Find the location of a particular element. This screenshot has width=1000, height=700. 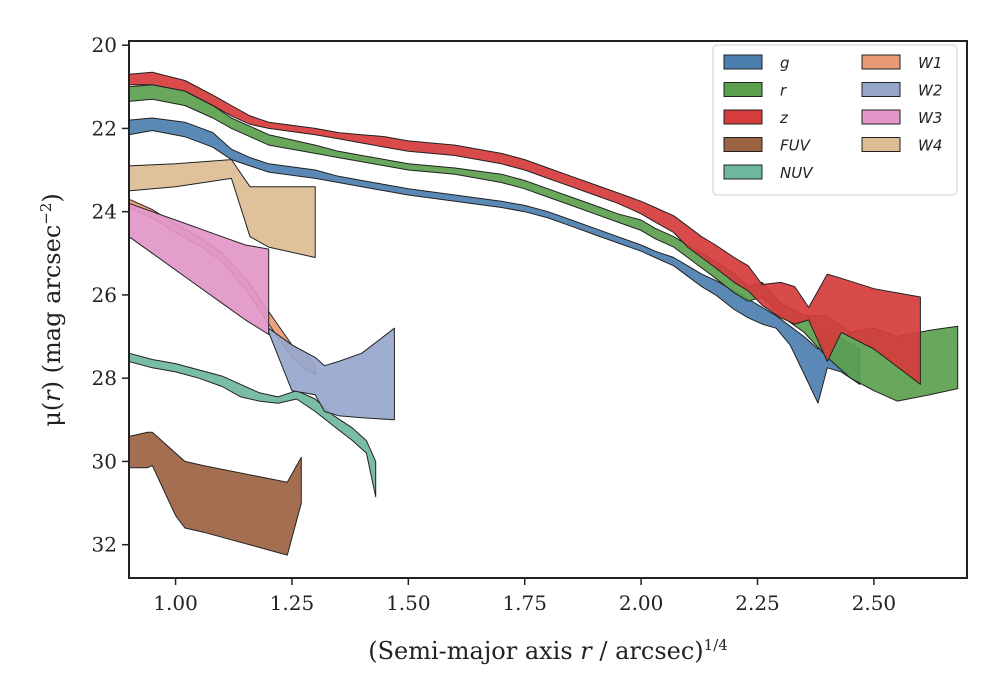

y-axis-ticks: 20 22 24 26 28 30 32 is located at coordinates (110, 295).